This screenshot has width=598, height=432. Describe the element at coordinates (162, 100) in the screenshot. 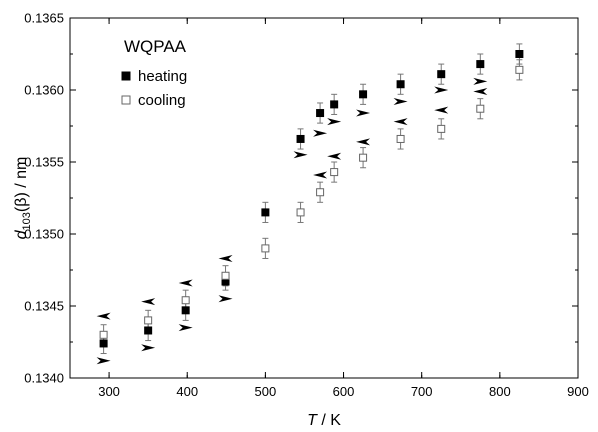

I see `legend-cooling-label: cooling` at that location.